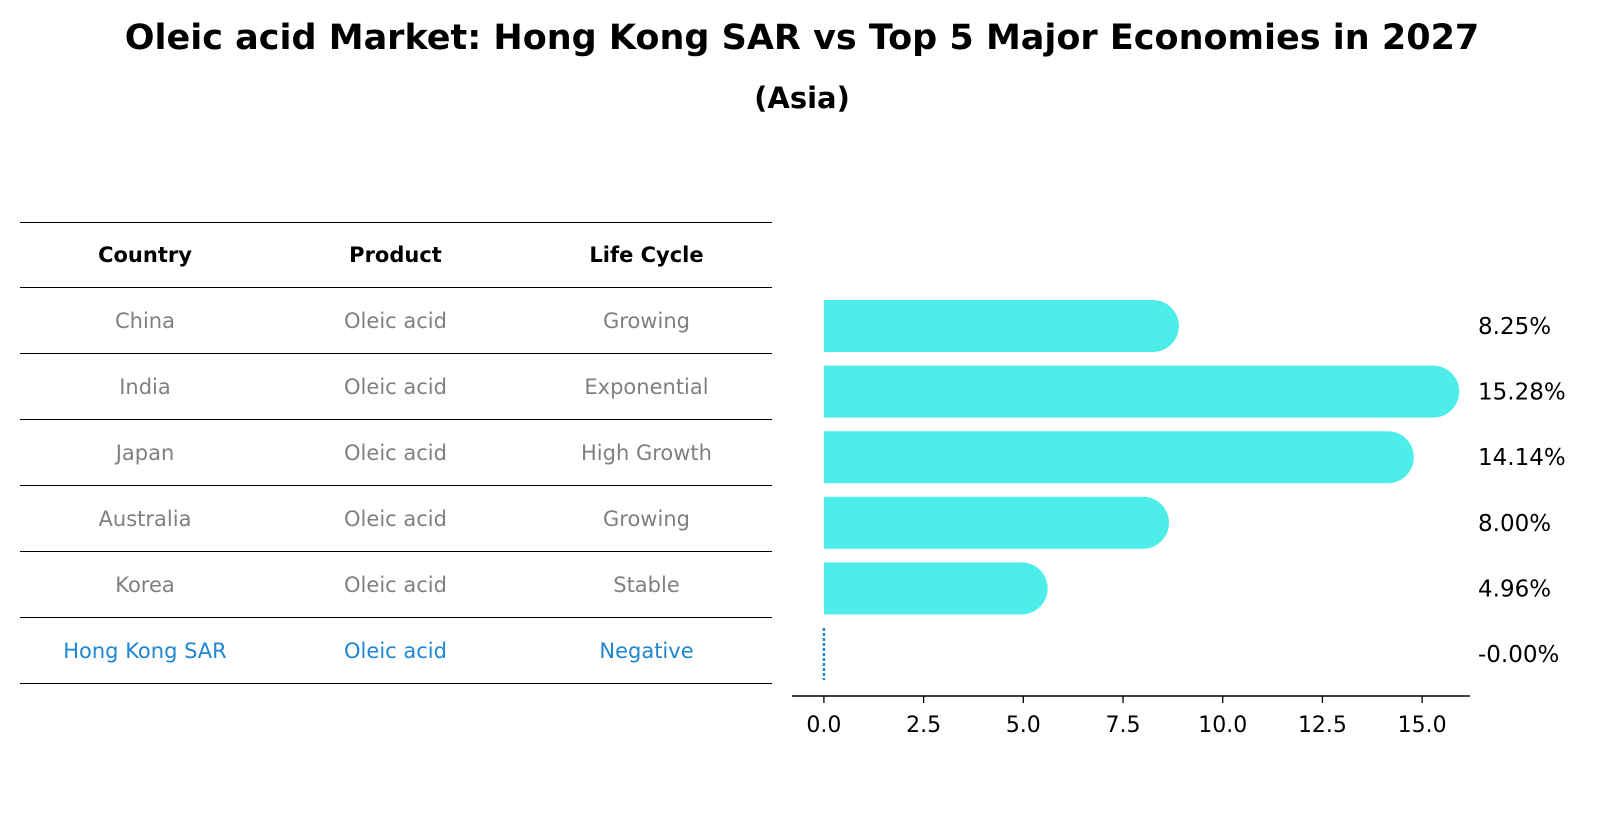  Describe the element at coordinates (1514, 524) in the screenshot. I see `value-label-australia: 8.00%` at that location.